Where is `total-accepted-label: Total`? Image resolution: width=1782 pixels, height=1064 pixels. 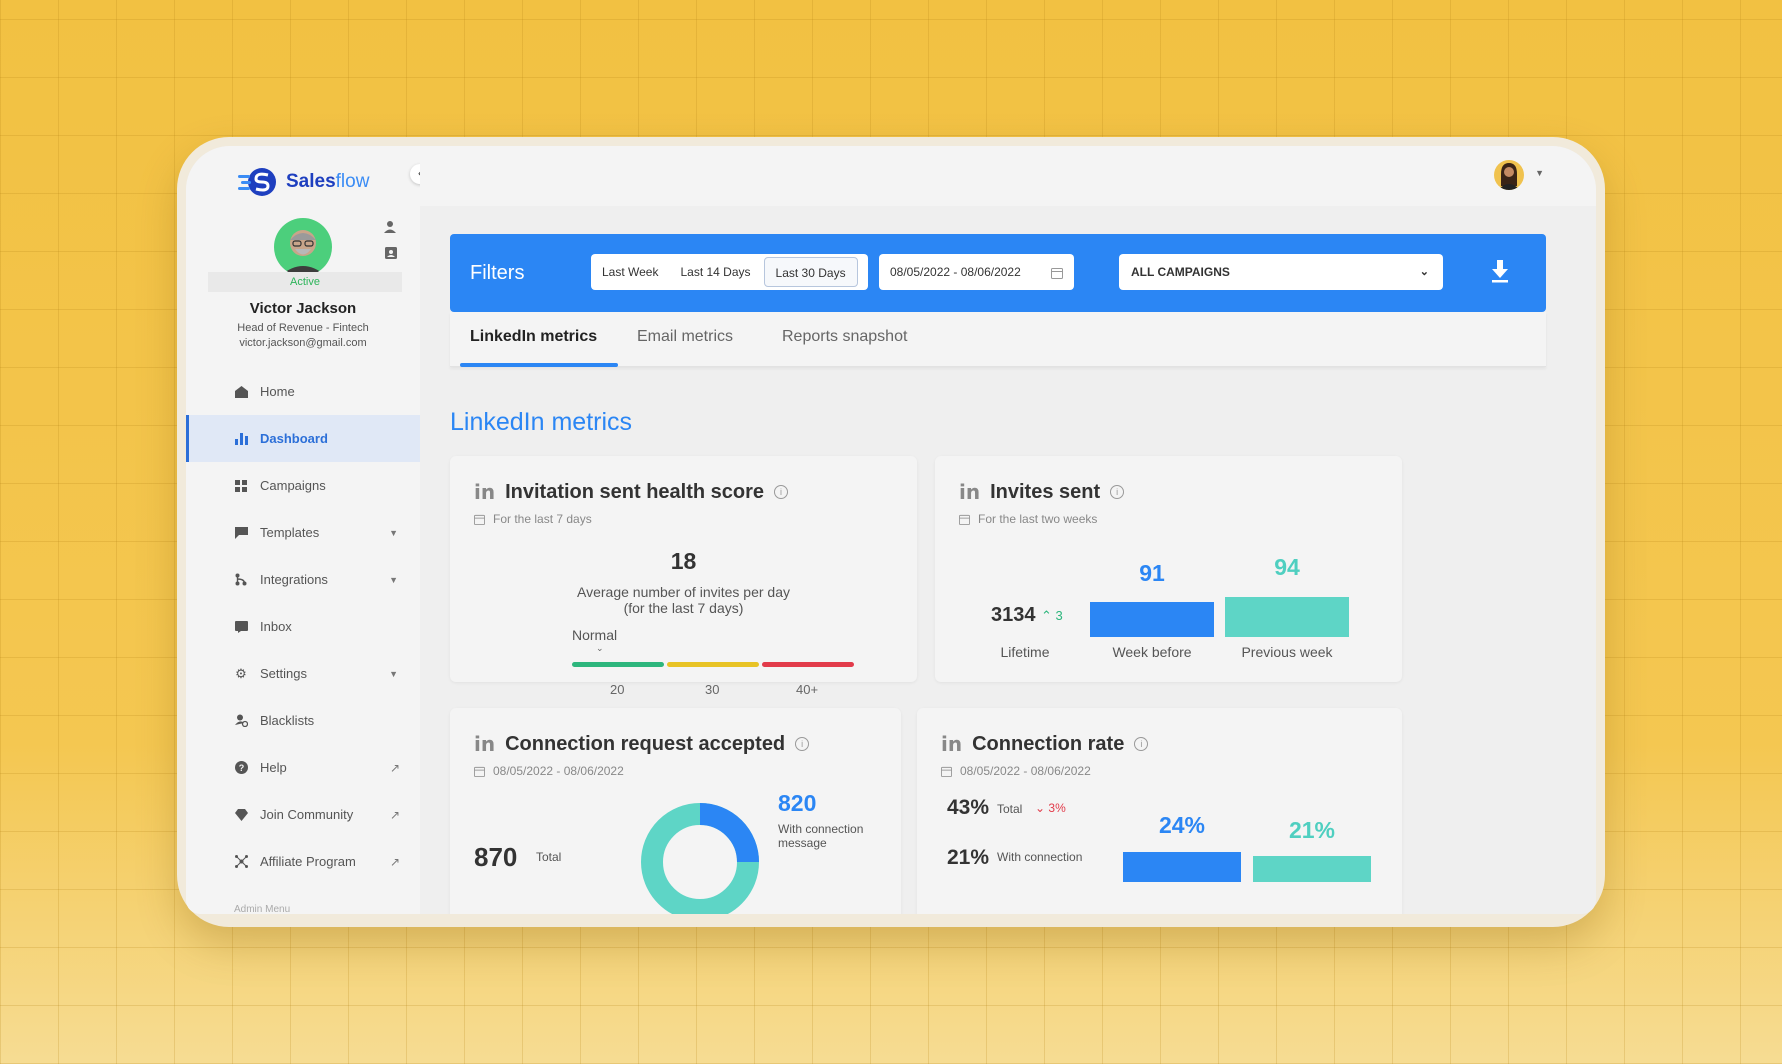 total-accepted-label: Total is located at coordinates (549, 857).